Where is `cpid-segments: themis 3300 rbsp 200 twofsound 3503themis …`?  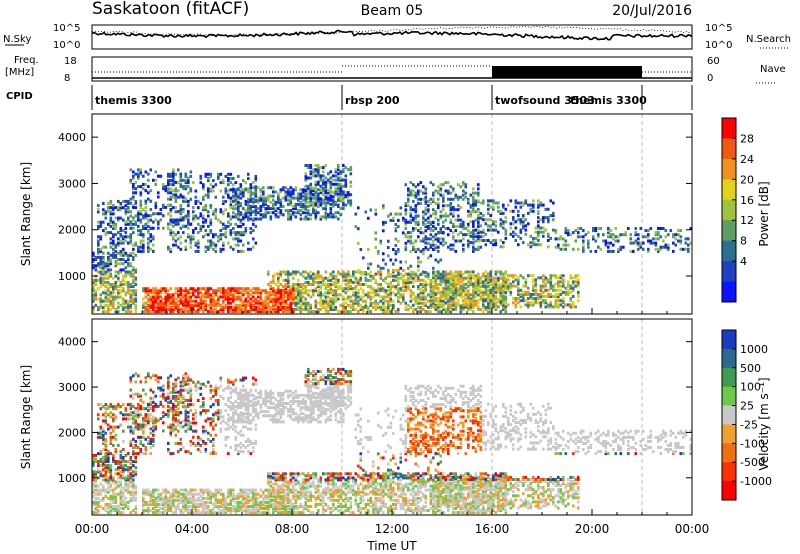
cpid-segments: themis 3300 rbsp 200 twofsound 3503themis … is located at coordinates (371, 97).